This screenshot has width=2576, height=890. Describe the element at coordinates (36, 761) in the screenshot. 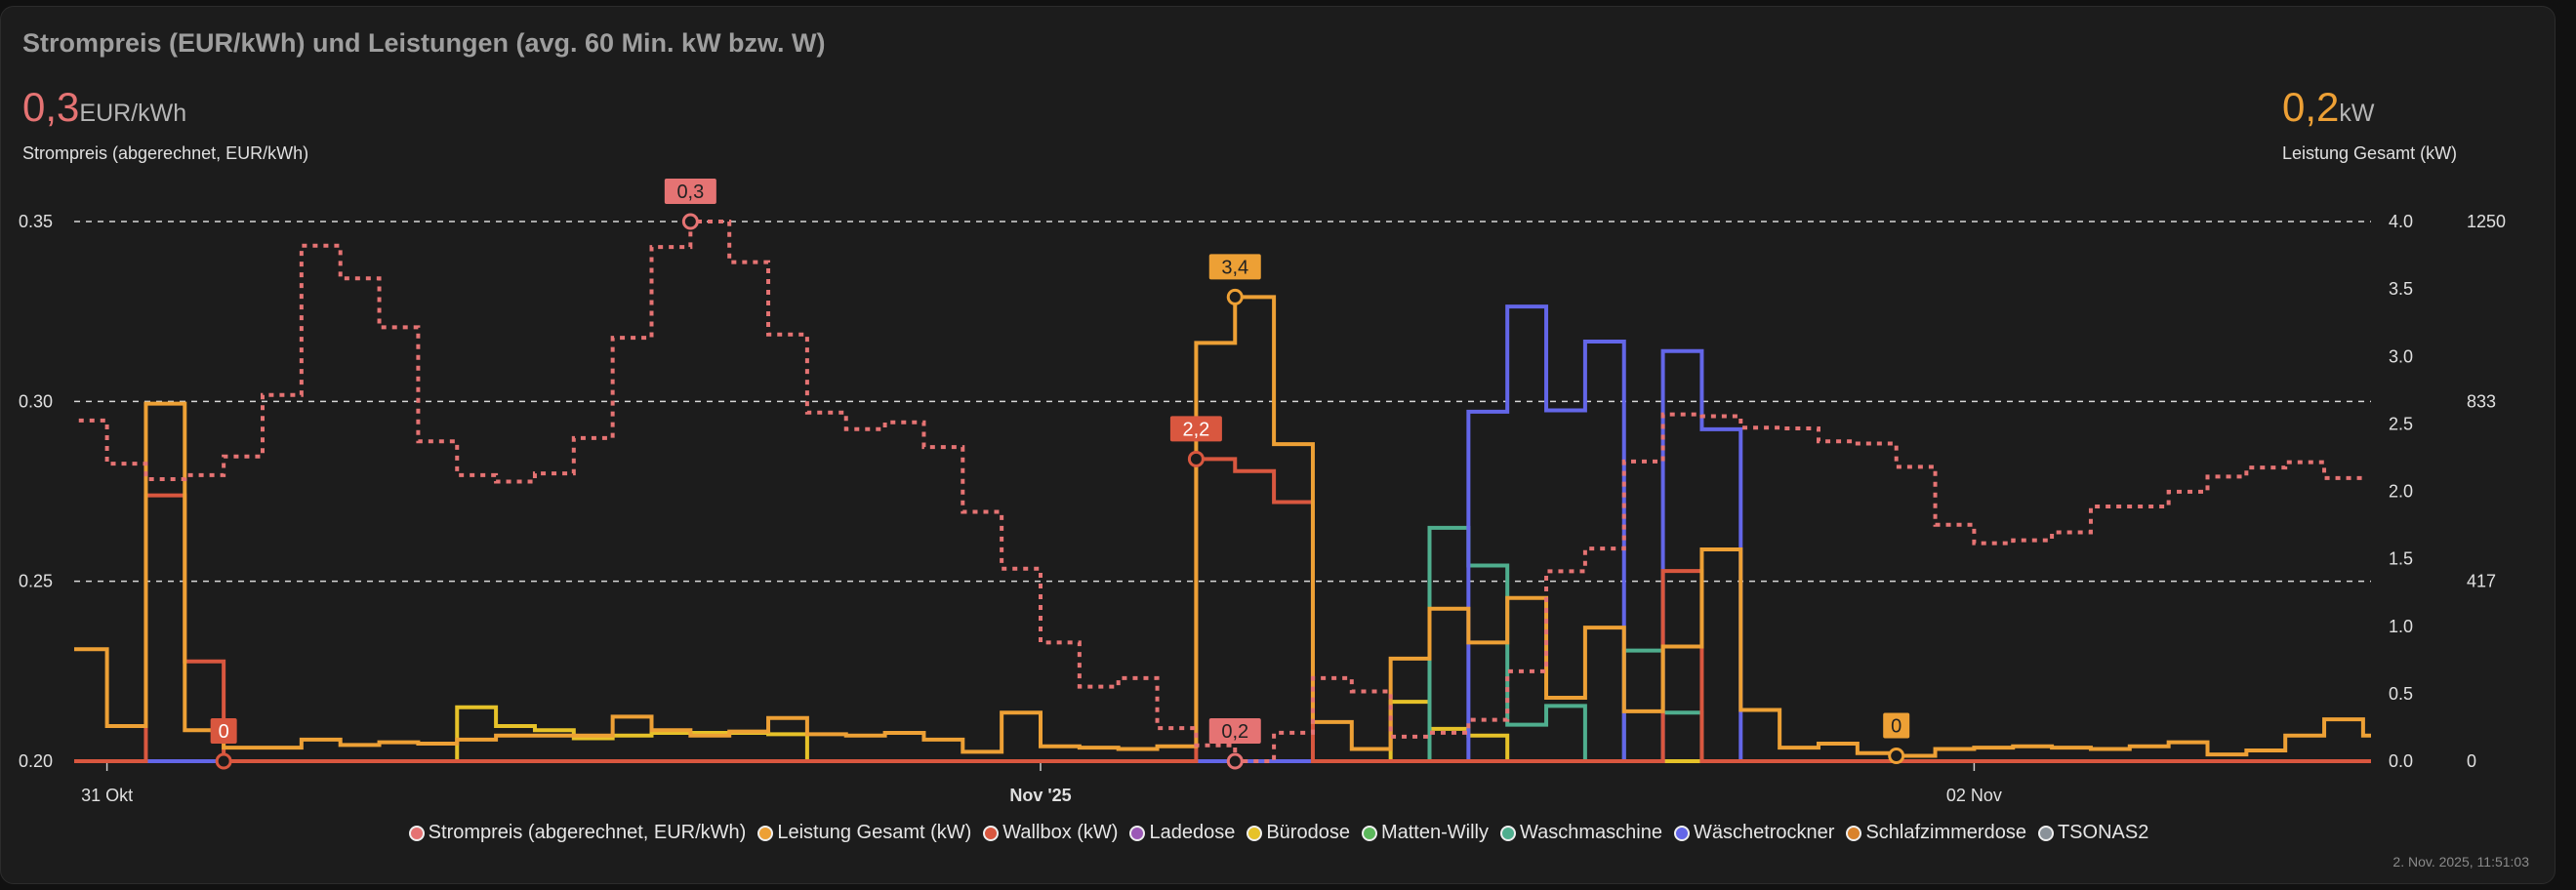

I see `y-left-tick-label: 0.20` at that location.